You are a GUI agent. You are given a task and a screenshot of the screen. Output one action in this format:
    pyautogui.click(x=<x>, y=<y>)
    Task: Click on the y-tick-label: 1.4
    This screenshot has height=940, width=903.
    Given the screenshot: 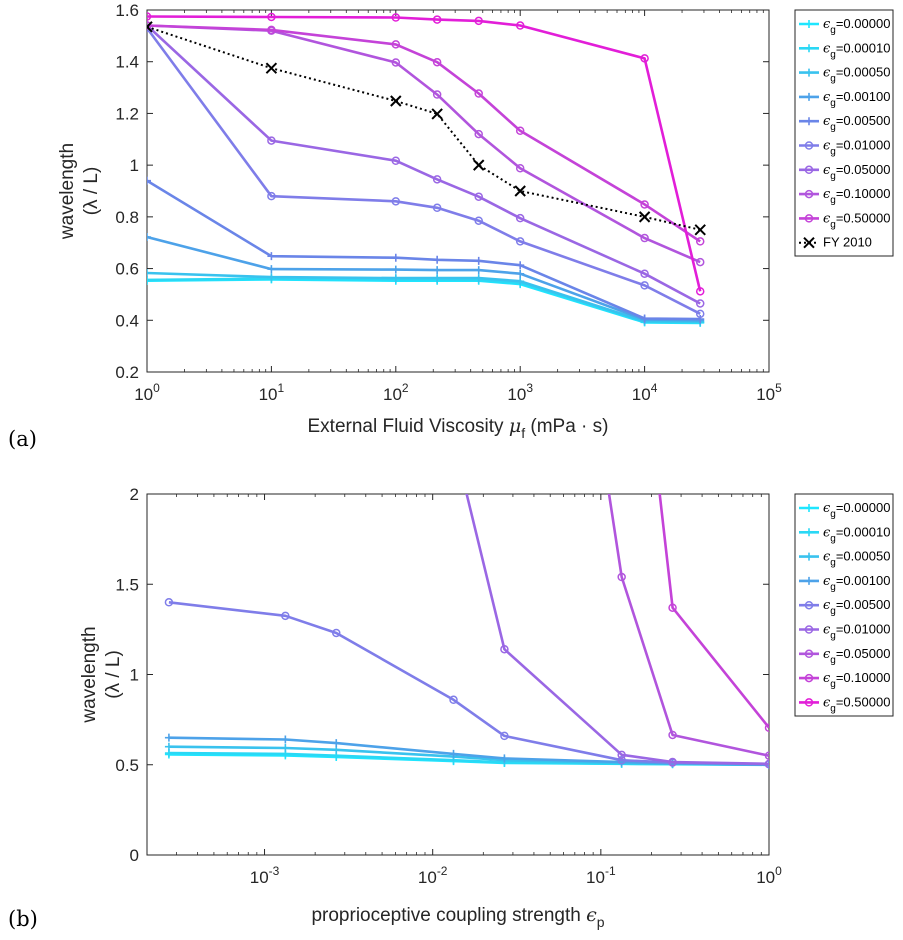 What is the action you would take?
    pyautogui.click(x=127, y=62)
    